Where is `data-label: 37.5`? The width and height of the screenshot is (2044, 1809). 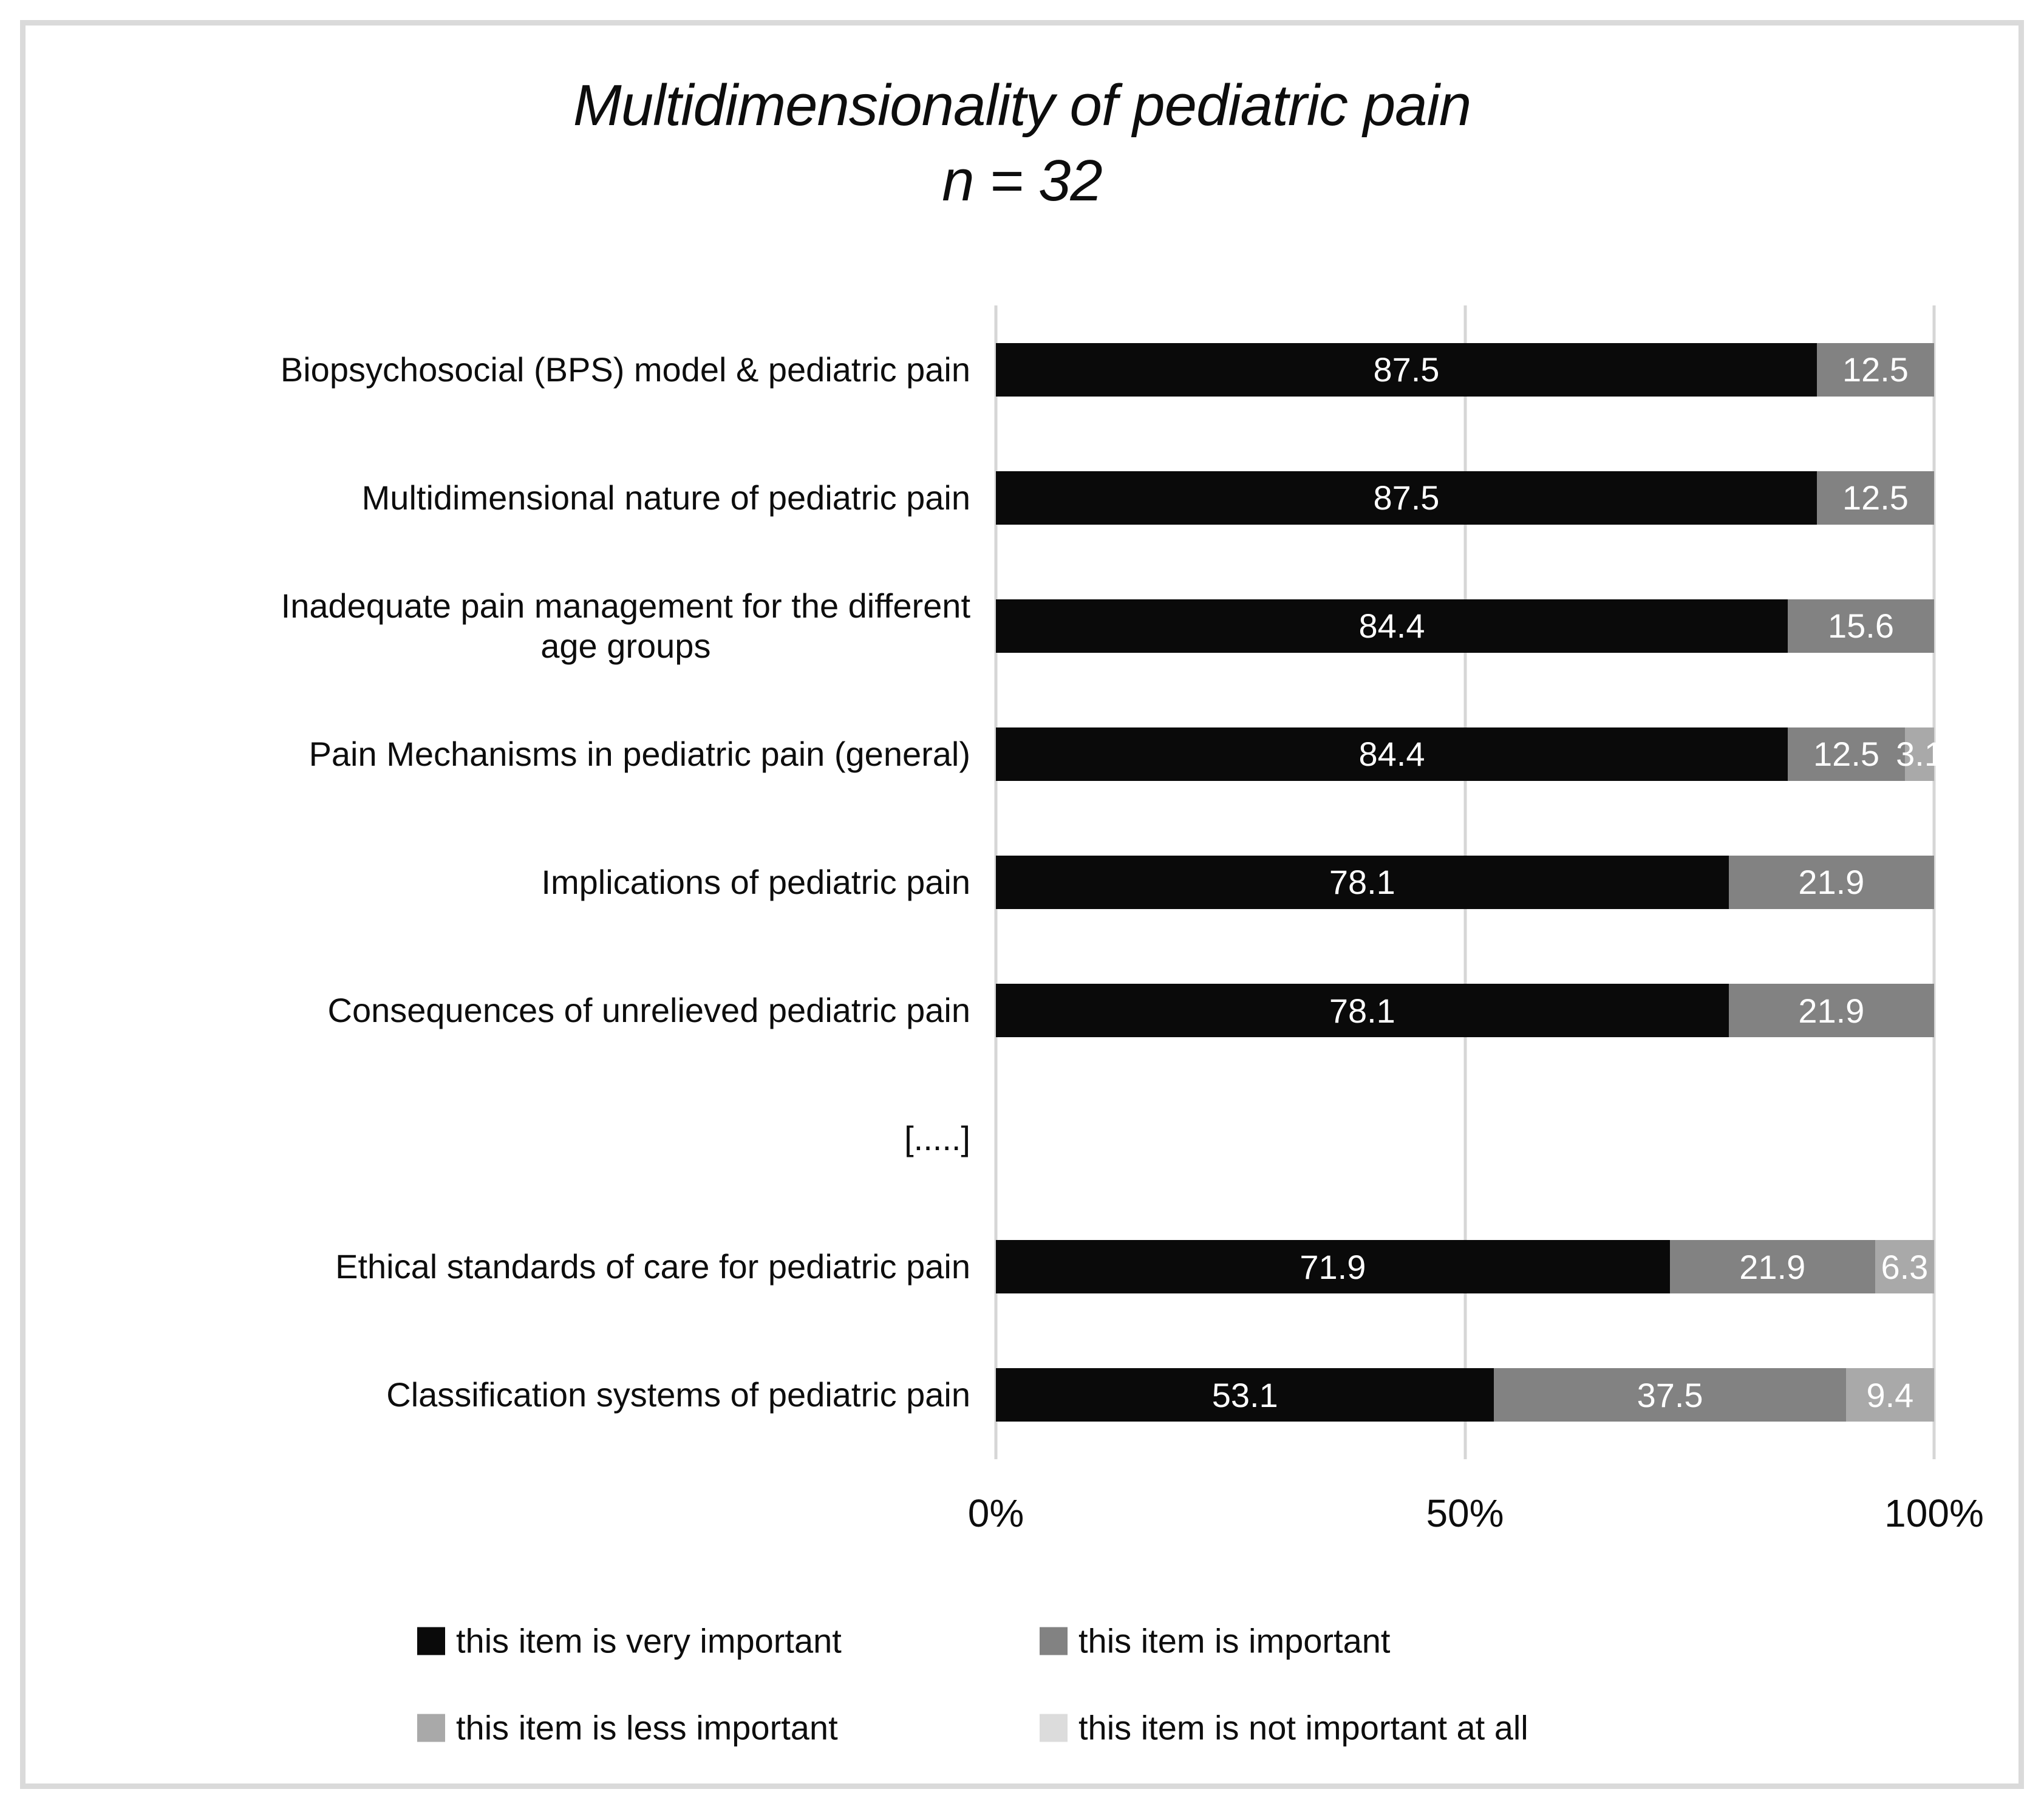
data-label: 37.5 is located at coordinates (1670, 1394).